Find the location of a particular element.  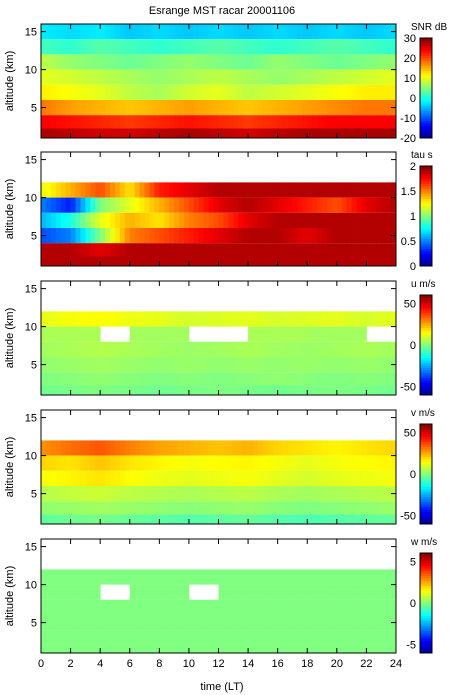

y-tick-label: 5 is located at coordinates (34, 624).